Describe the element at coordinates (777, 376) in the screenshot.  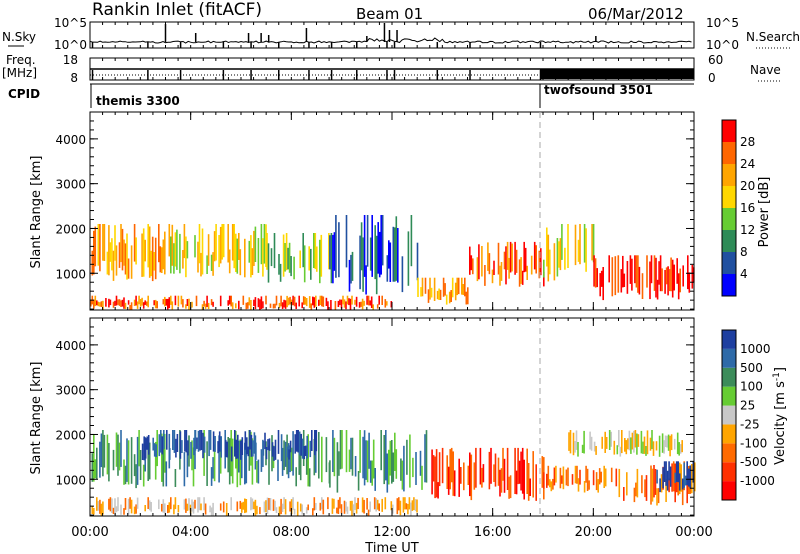
I see `velocity-scale-label-sup: -1` at that location.